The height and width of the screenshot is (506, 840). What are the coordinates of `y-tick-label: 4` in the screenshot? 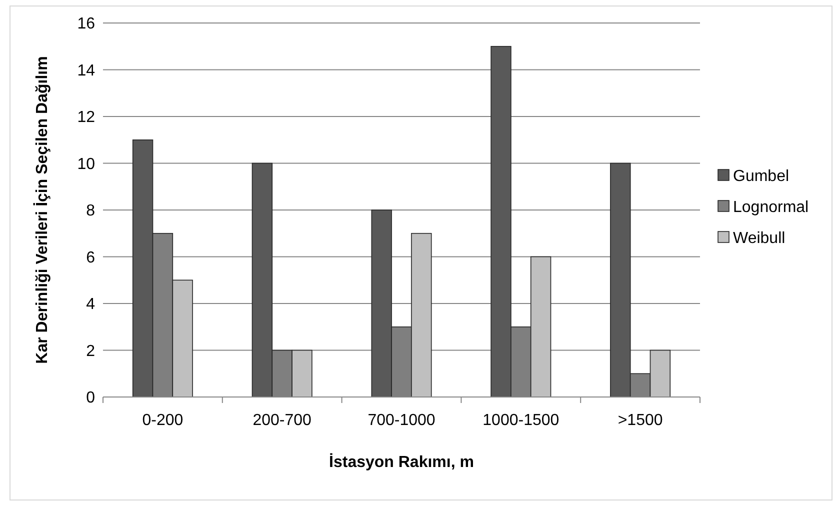 It's located at (91, 305).